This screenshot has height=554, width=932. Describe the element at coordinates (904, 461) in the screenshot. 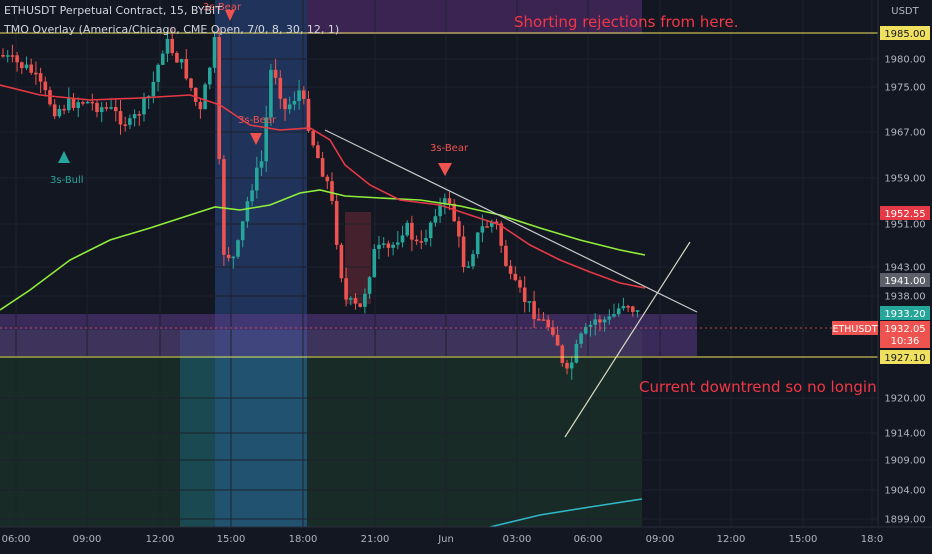

I see `price-tick-label: 1909.00` at that location.